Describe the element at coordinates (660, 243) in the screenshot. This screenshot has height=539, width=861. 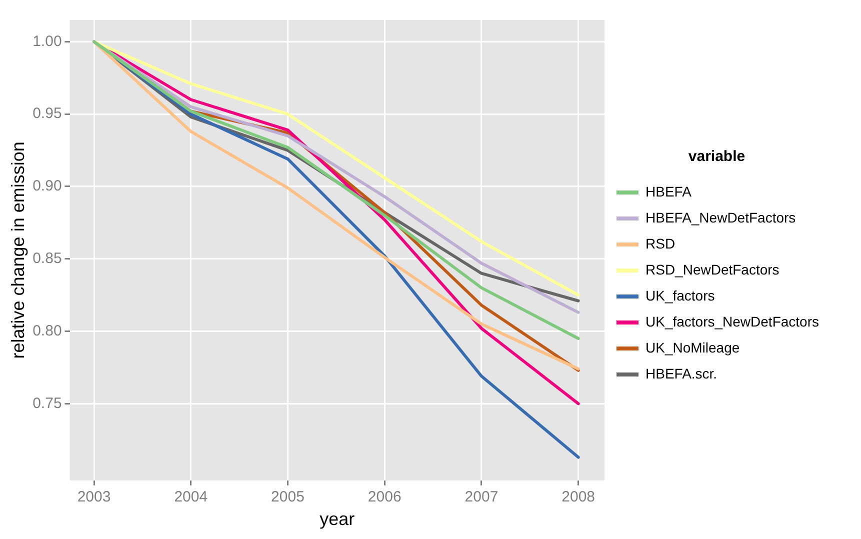
I see `legend-label: RSD` at that location.